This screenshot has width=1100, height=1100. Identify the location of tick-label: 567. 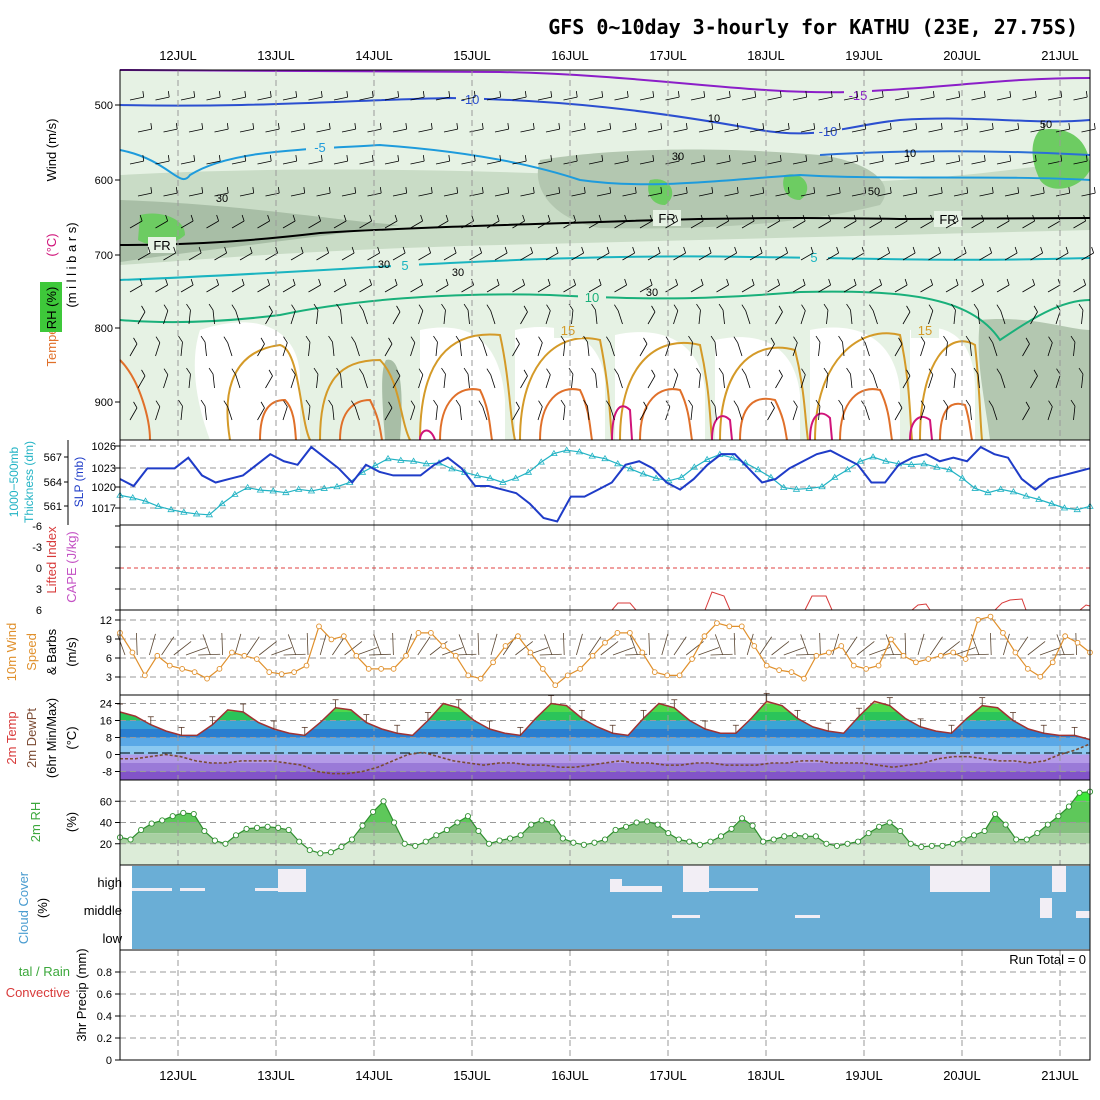
(53, 458).